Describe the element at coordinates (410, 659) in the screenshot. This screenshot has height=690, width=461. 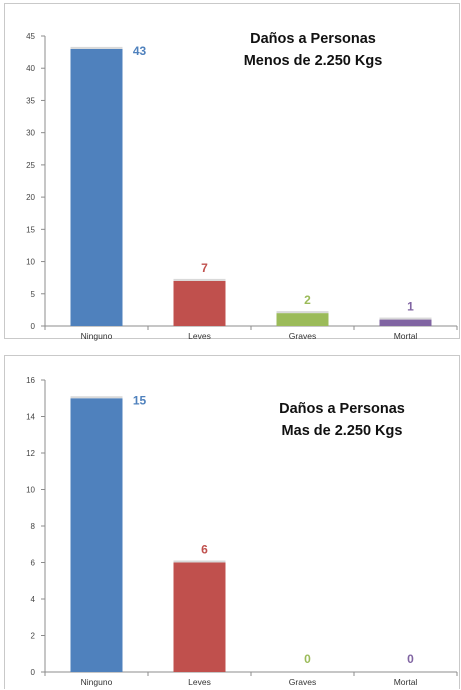
I see `data-label-mortal: 0` at that location.